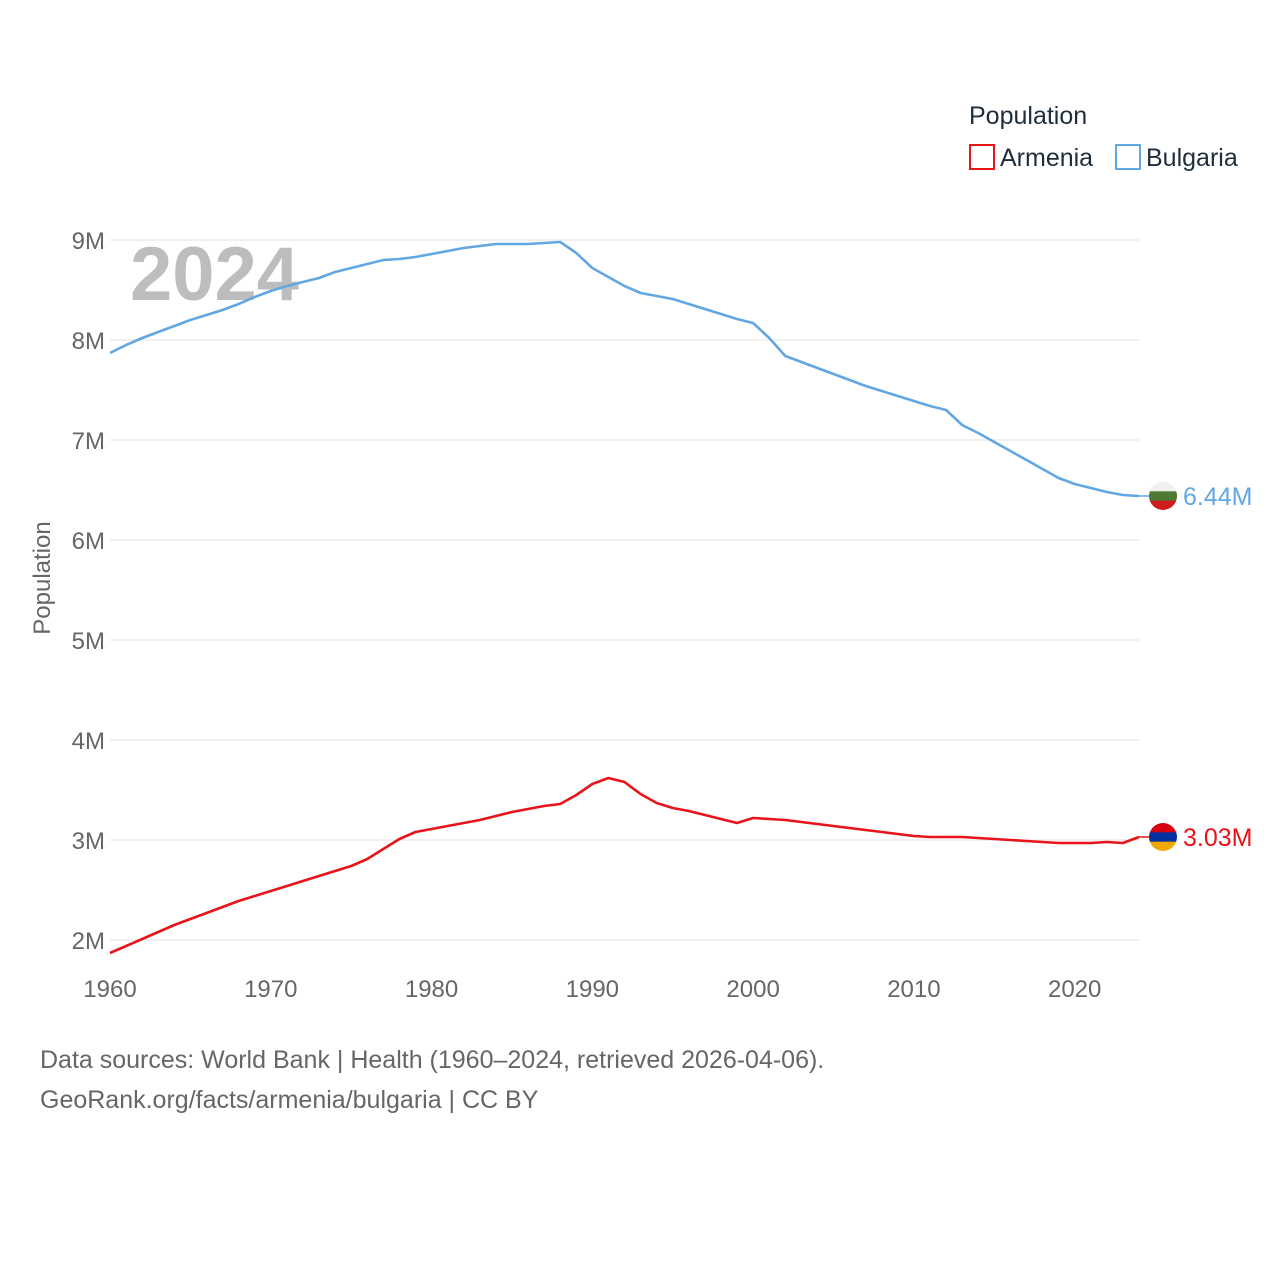 The image size is (1280, 1280). I want to click on x-tick-label-1970: 1970, so click(270, 989).